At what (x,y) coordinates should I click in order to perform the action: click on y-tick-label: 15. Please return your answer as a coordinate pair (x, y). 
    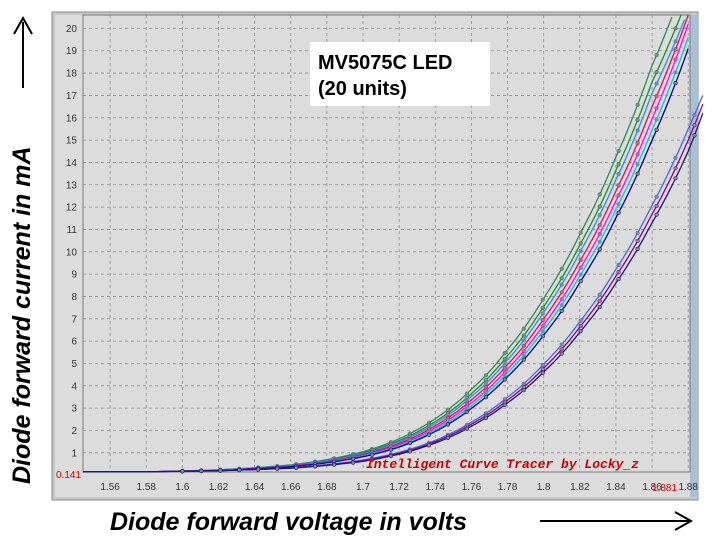
    Looking at the image, I should click on (72, 141).